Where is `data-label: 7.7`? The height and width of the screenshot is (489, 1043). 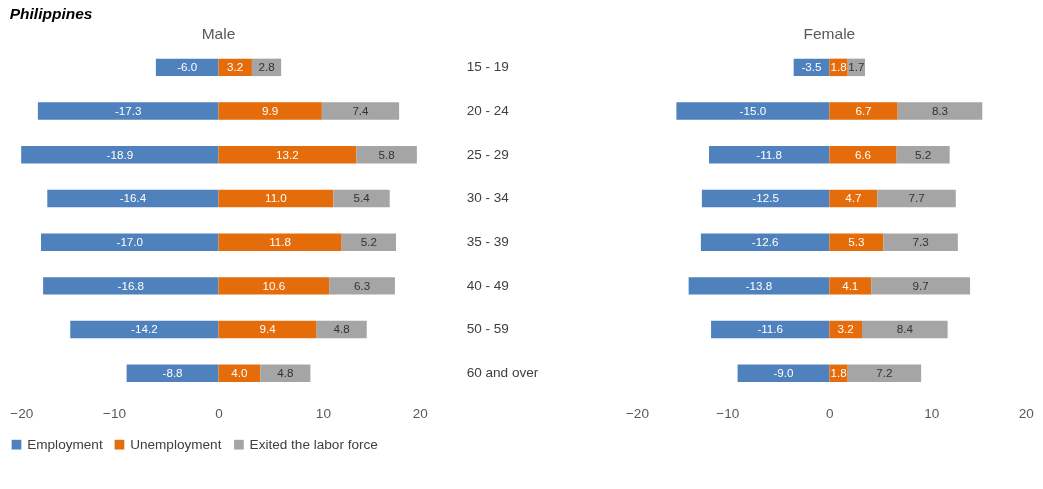 data-label: 7.7 is located at coordinates (916, 198).